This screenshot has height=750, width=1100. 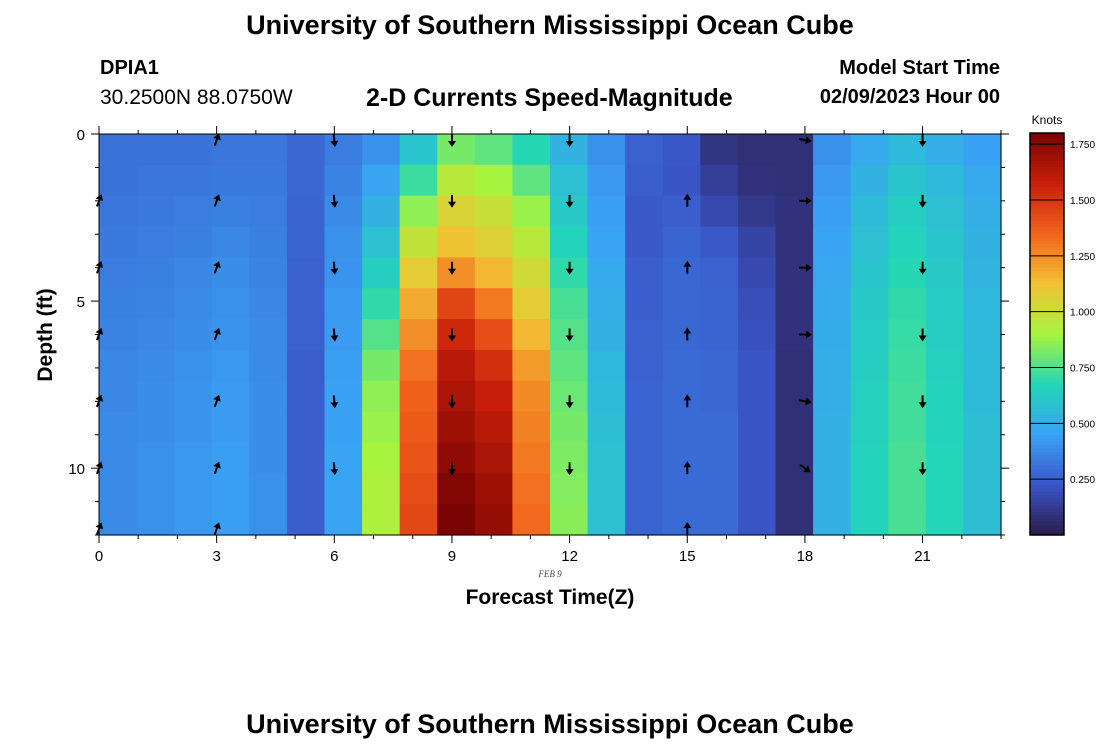 I want to click on y-tick-label: 10, so click(x=76, y=469).